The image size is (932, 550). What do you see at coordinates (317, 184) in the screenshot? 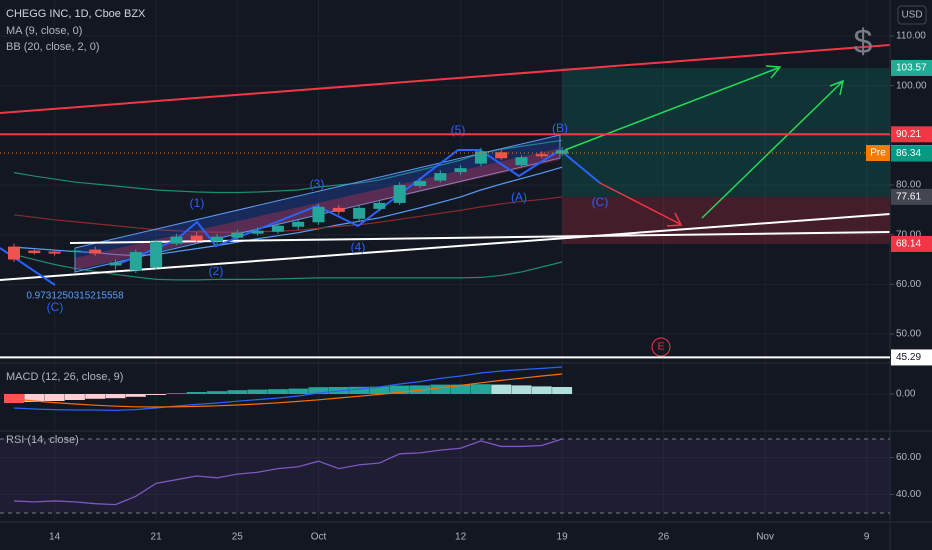
I see `wave-label: (3)` at bounding box center [317, 184].